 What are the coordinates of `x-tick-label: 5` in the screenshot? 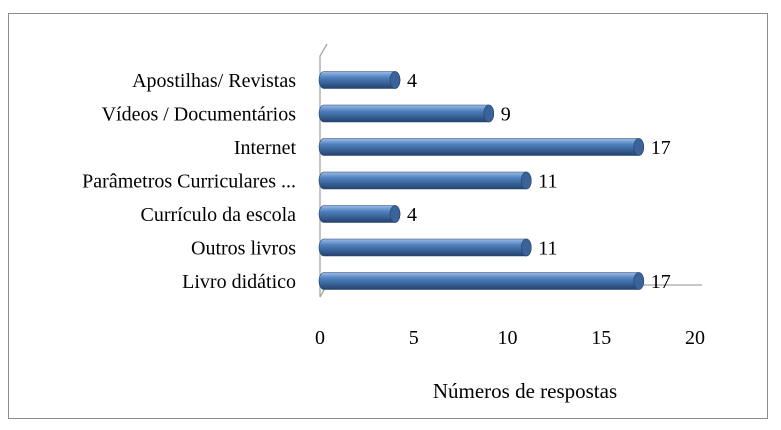 It's located at (414, 338).